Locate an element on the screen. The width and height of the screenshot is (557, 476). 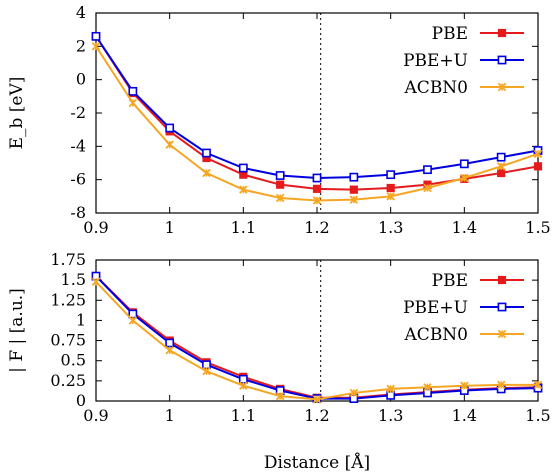
y-tick-label: 1.75 is located at coordinates (68, 259).